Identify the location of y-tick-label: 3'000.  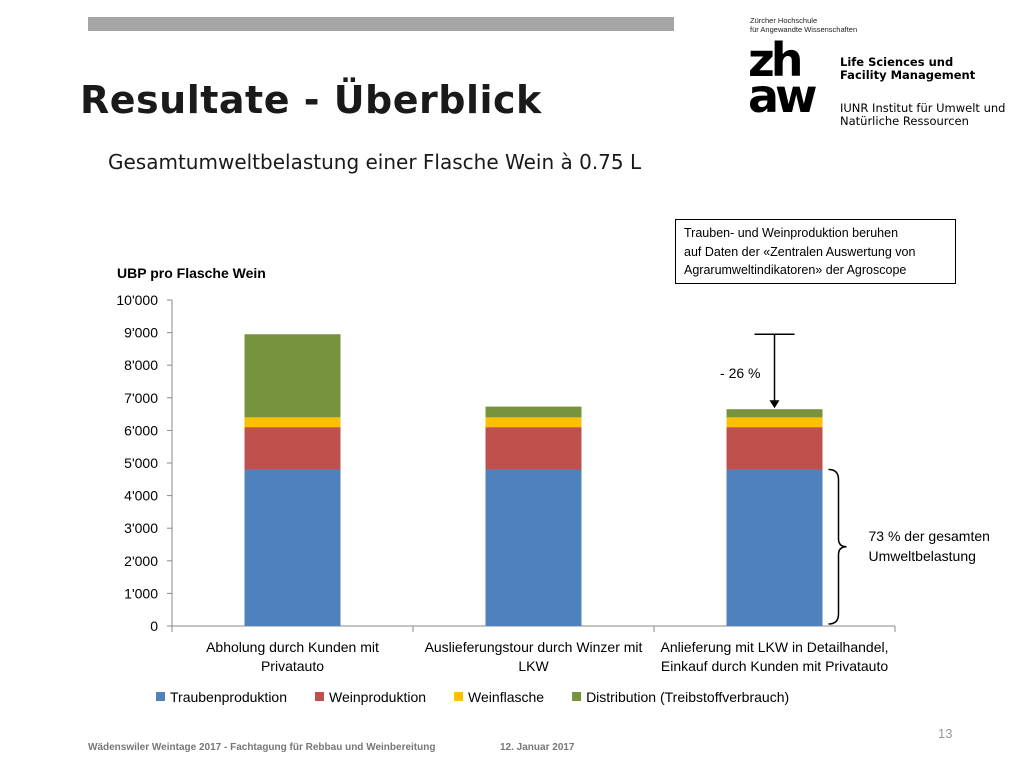
(141, 528).